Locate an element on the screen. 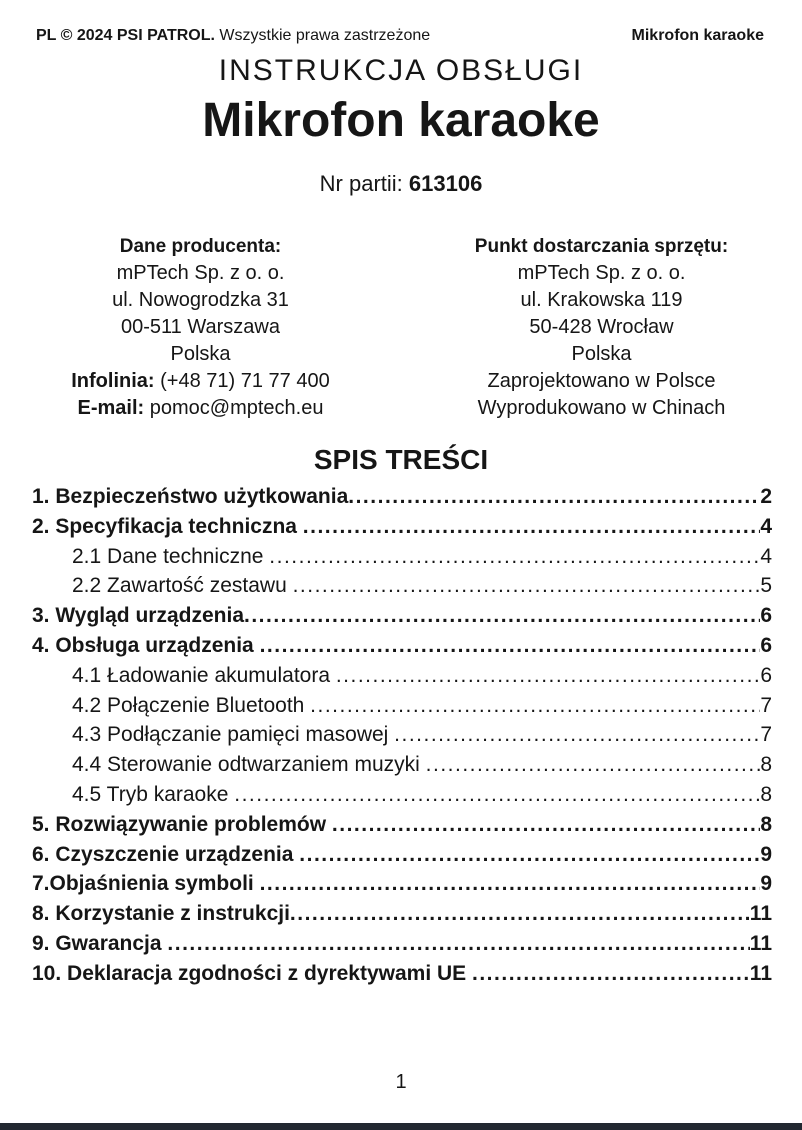  toc-item-label: 3. Wygląd urządzenia is located at coordinates (138, 616).